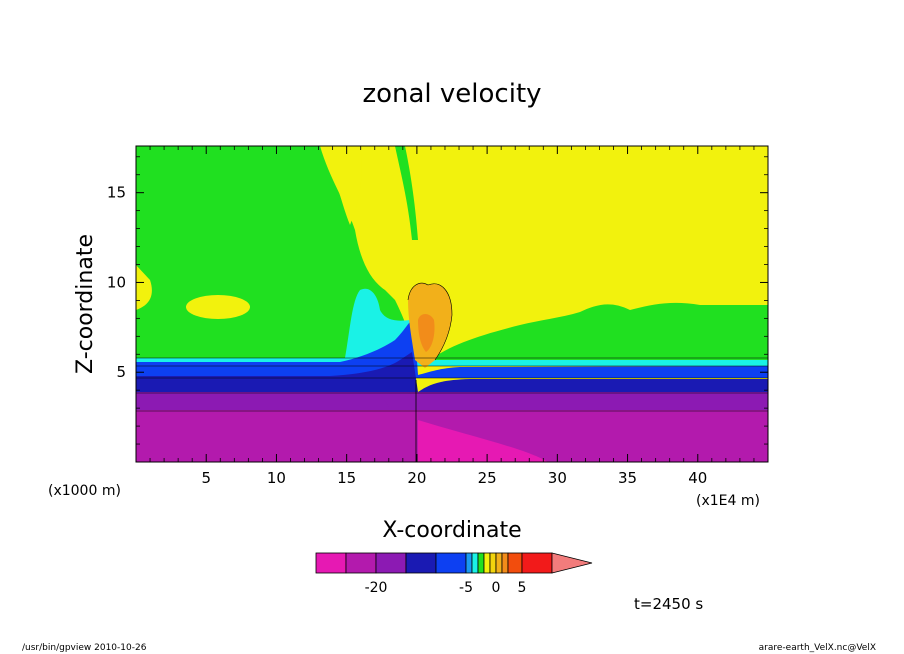 The height and width of the screenshot is (654, 904). What do you see at coordinates (218, 307) in the screenshot?
I see `region-yellow-patch` at bounding box center [218, 307].